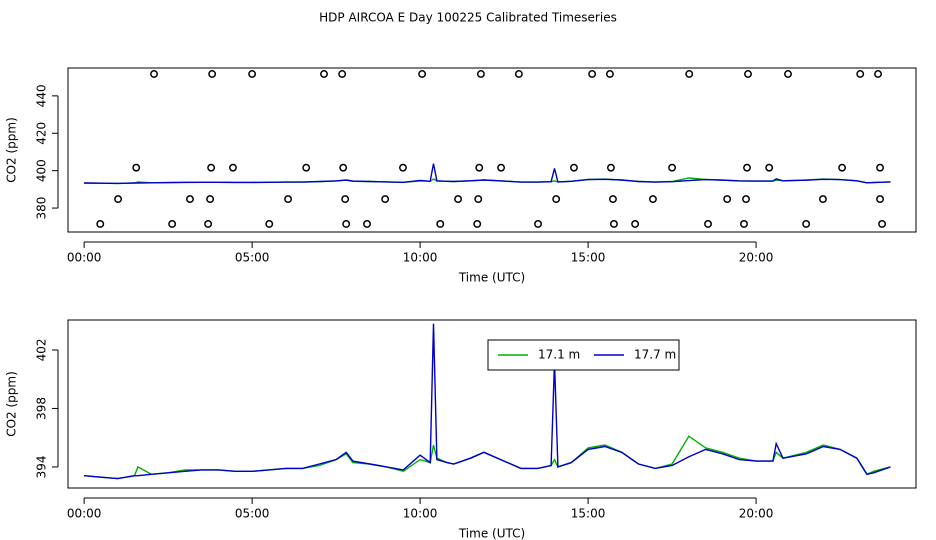 This screenshot has width=936, height=540. What do you see at coordinates (42, 133) in the screenshot?
I see `y-tick-label: 420` at bounding box center [42, 133].